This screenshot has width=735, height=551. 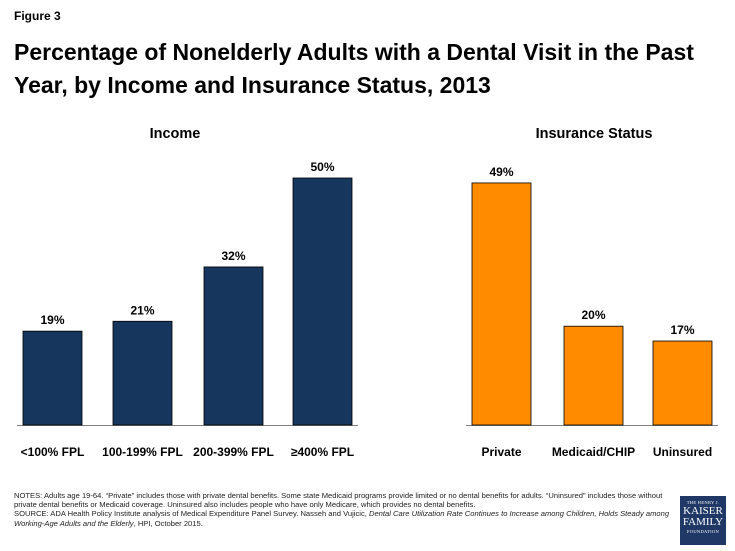 I want to click on category-label-insurance-1: Medicaid/CHIP, so click(x=593, y=452).